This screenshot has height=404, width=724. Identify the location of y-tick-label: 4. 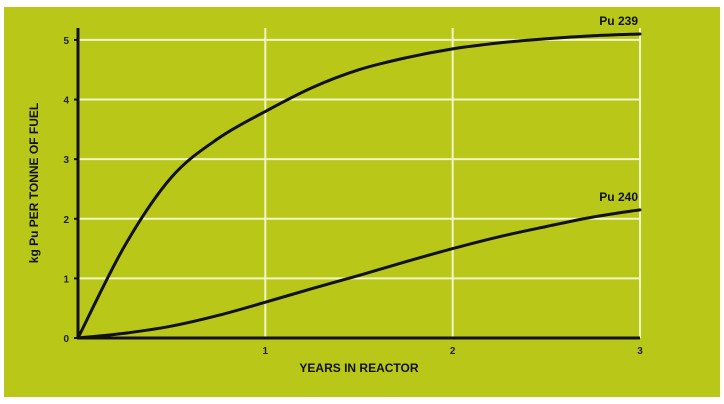
(66, 101).